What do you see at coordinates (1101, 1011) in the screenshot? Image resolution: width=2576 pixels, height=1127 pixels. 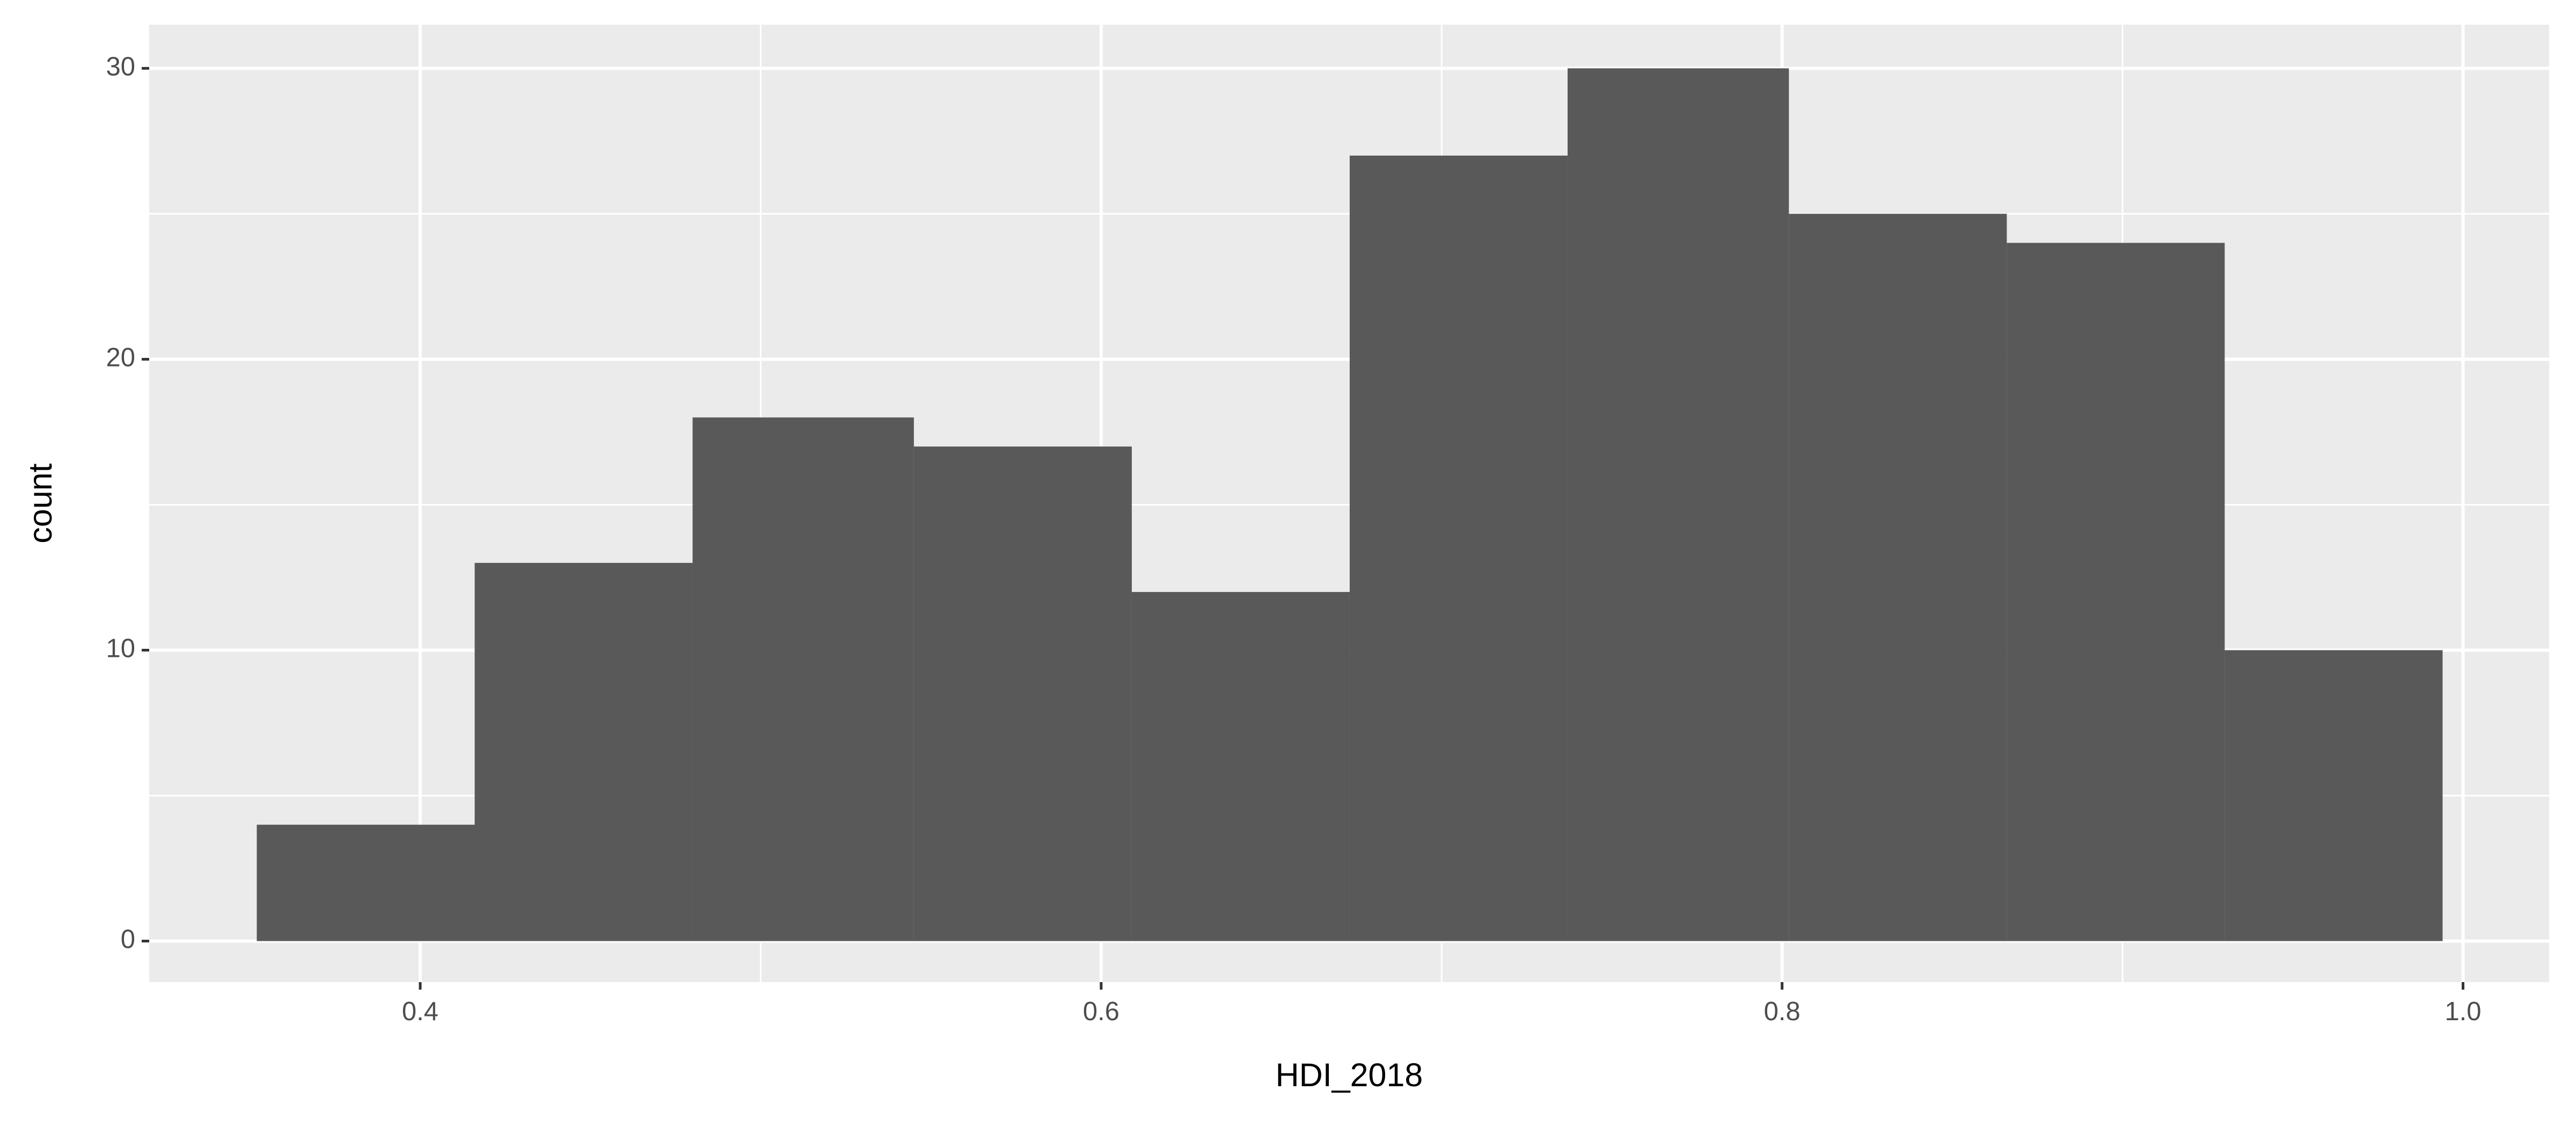 I see `x-tick-label: 0.6` at bounding box center [1101, 1011].